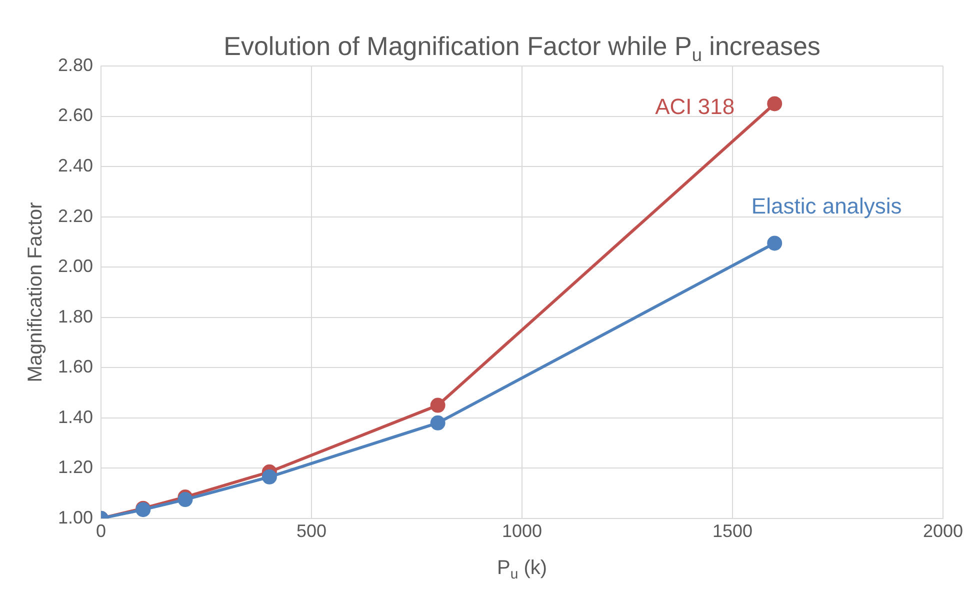  I want to click on x-tick-label: 500, so click(311, 531).